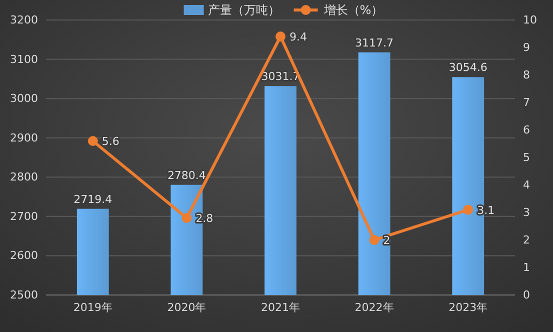 The height and width of the screenshot is (332, 553). Describe the element at coordinates (526, 240) in the screenshot. I see `y2-tick-label: 2` at that location.